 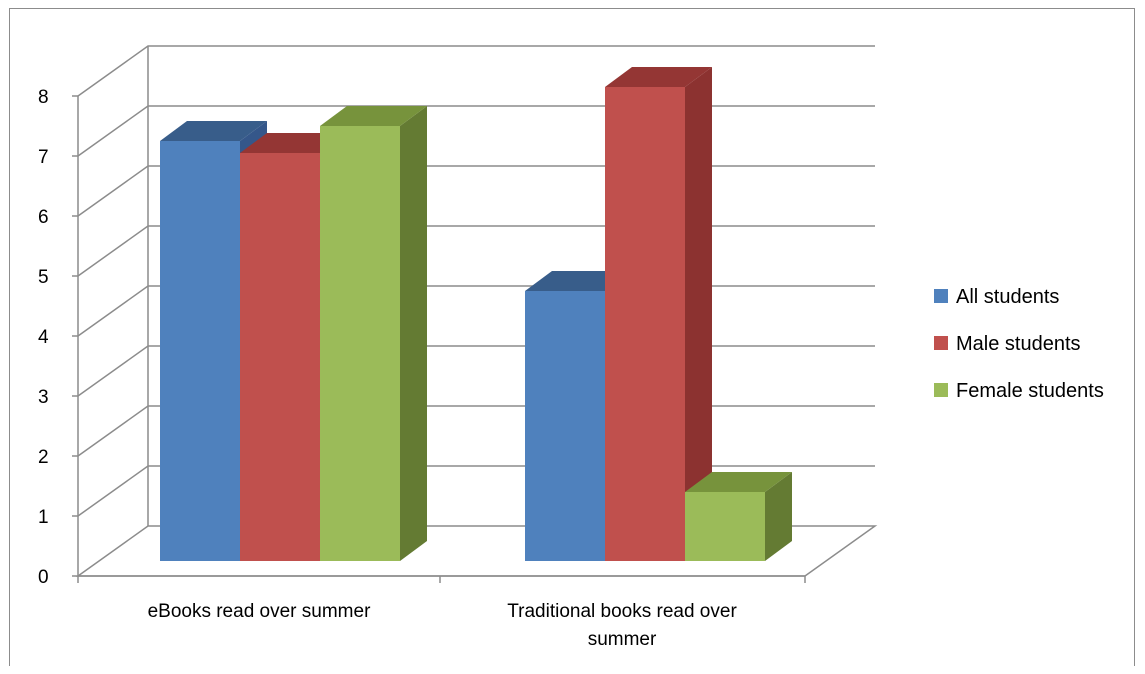 I want to click on y-tick-label: 0, so click(x=43, y=577).